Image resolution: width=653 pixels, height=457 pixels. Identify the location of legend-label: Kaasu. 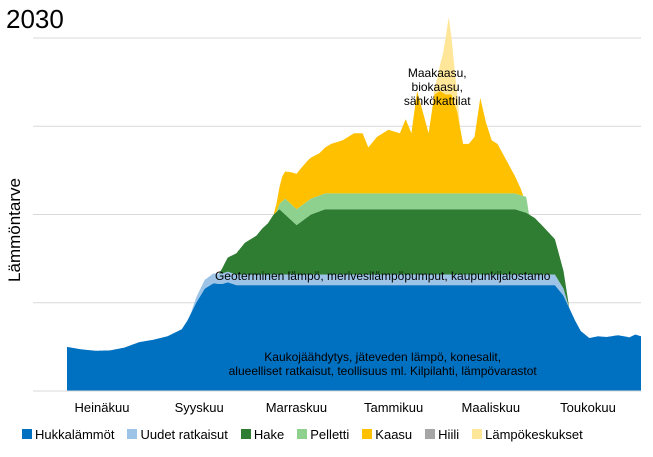
(394, 434).